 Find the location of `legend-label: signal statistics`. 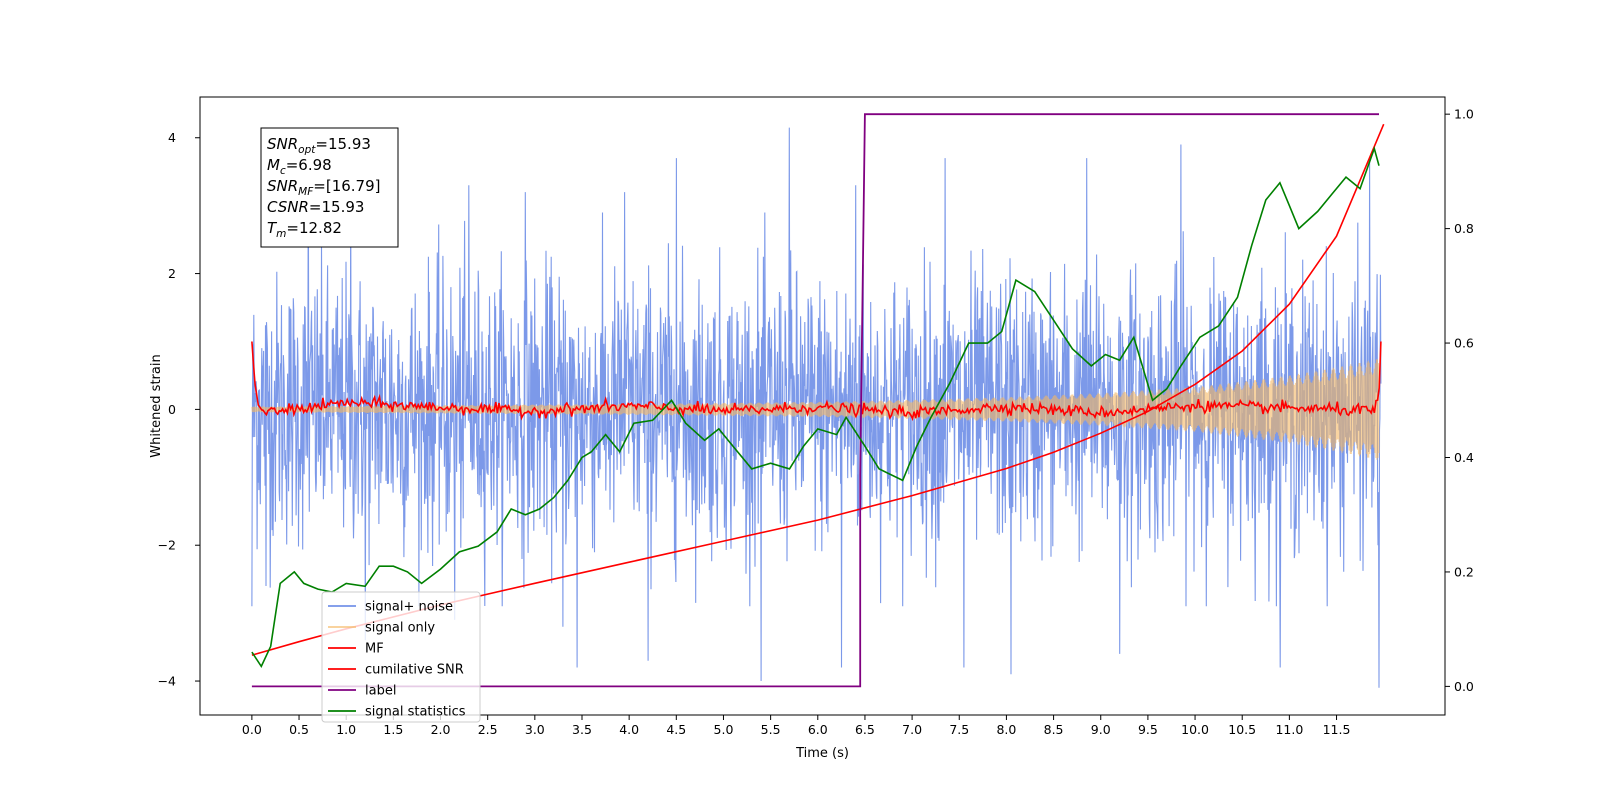

legend-label: signal statistics is located at coordinates (415, 712).